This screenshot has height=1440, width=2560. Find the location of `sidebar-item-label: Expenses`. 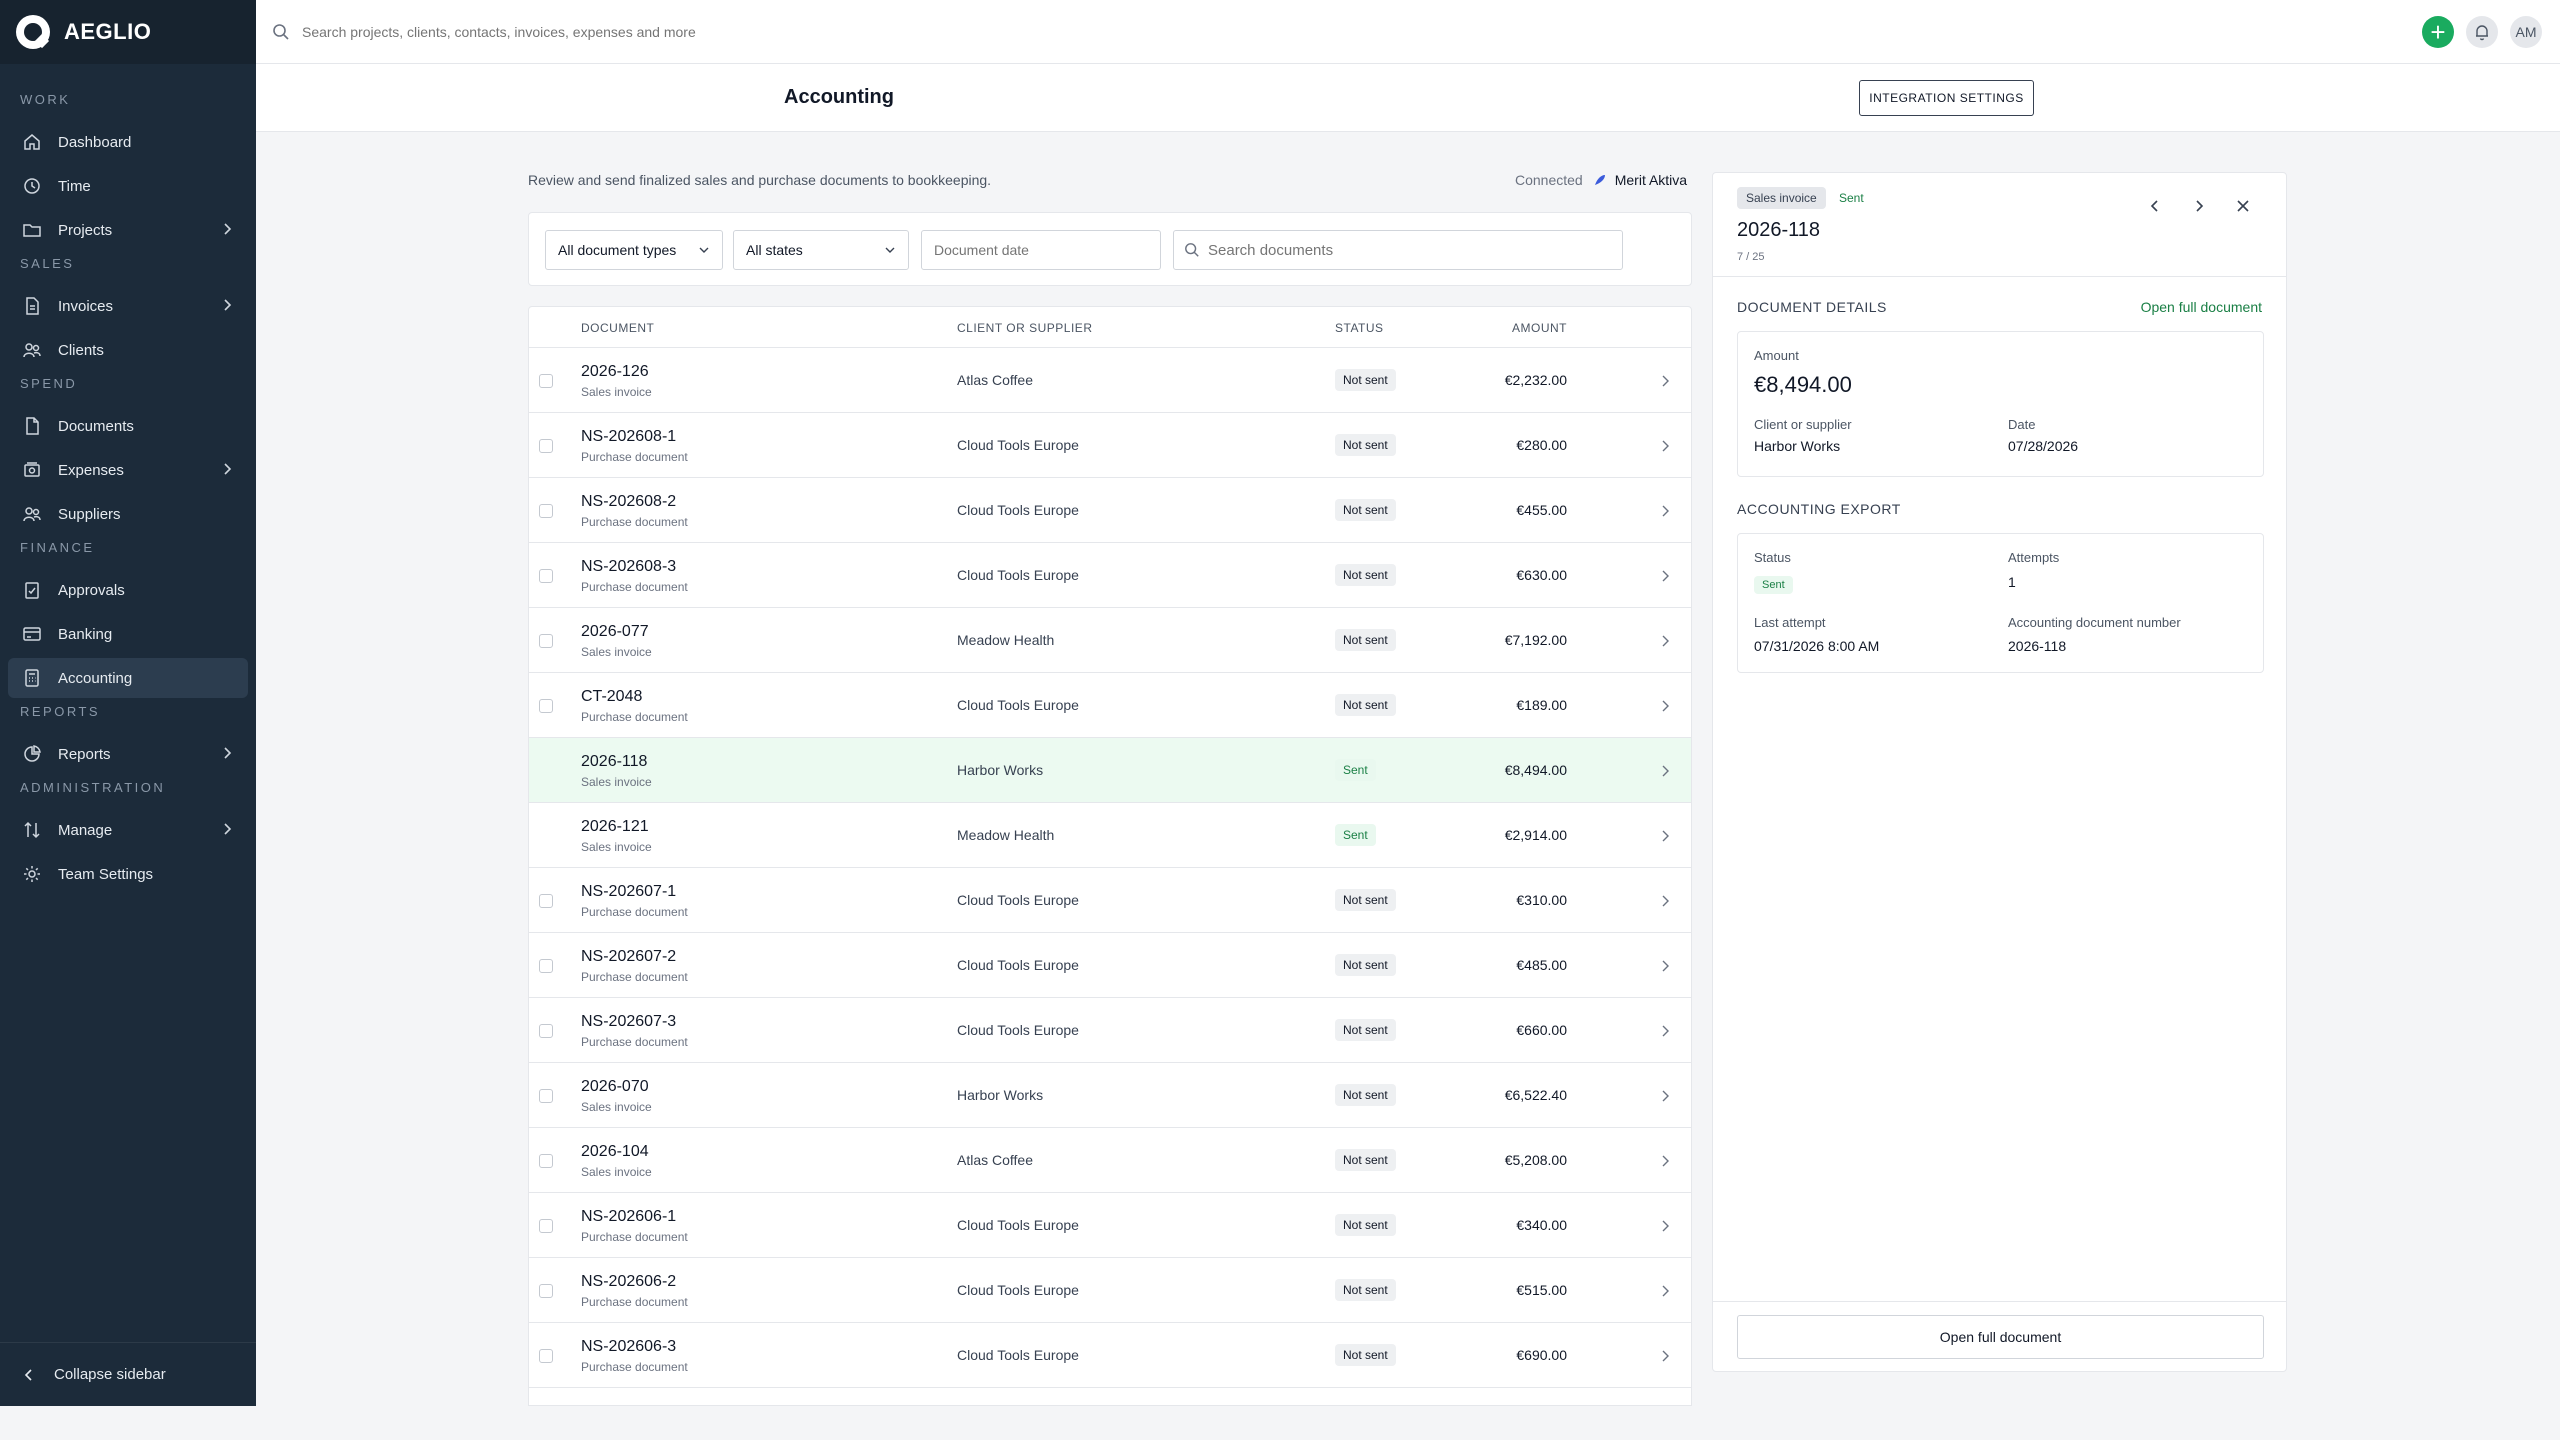

sidebar-item-label: Expenses is located at coordinates (91, 470).